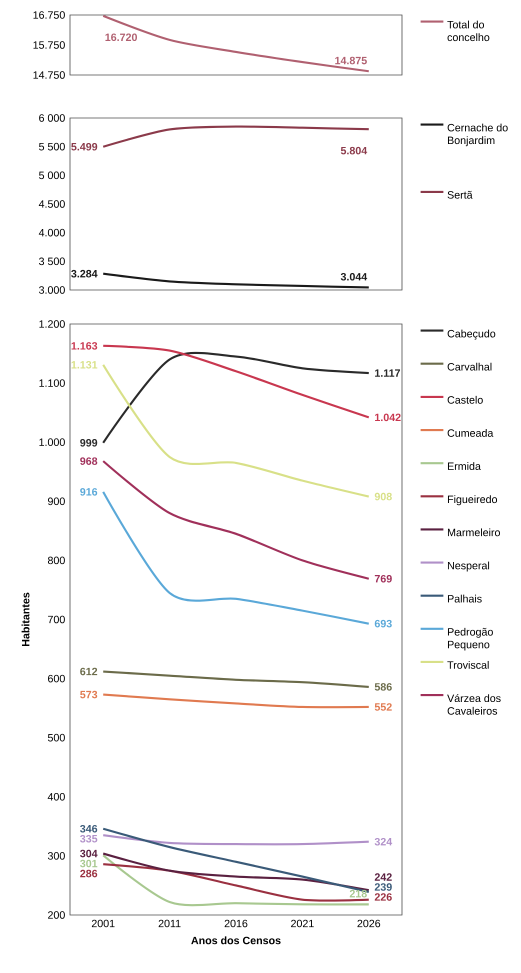 The width and height of the screenshot is (521, 973). I want to click on y-tick-label: 15.750, so click(49, 45).